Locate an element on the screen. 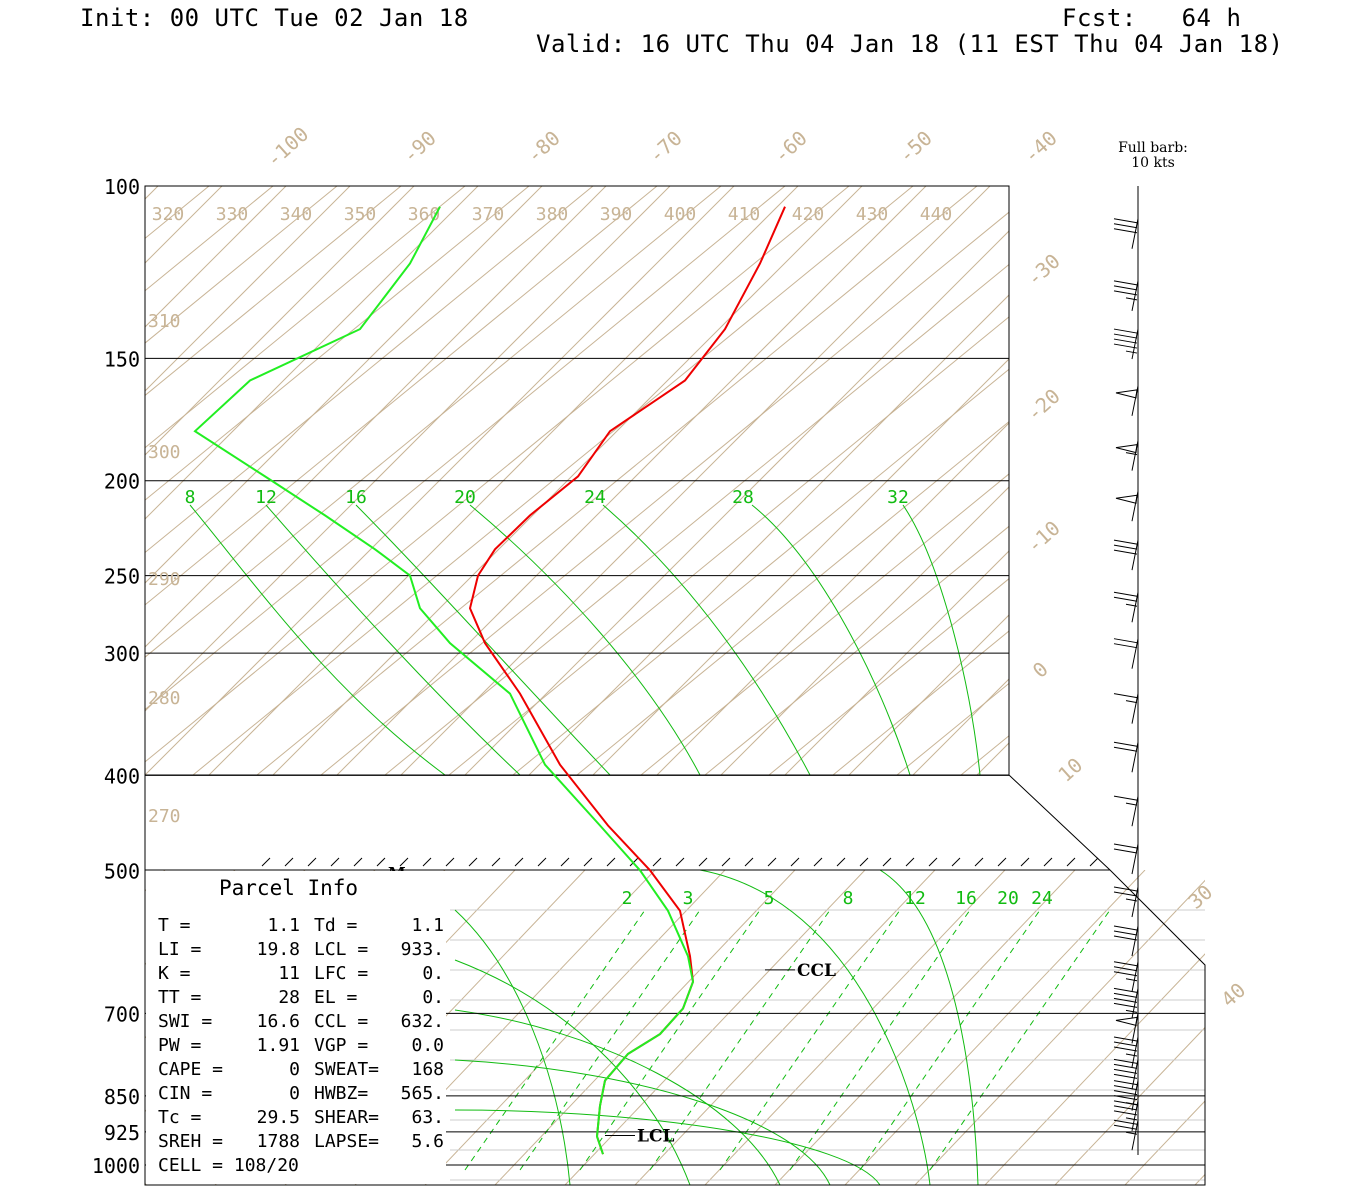  pressure-tick-label: 150 is located at coordinates (122, 359).